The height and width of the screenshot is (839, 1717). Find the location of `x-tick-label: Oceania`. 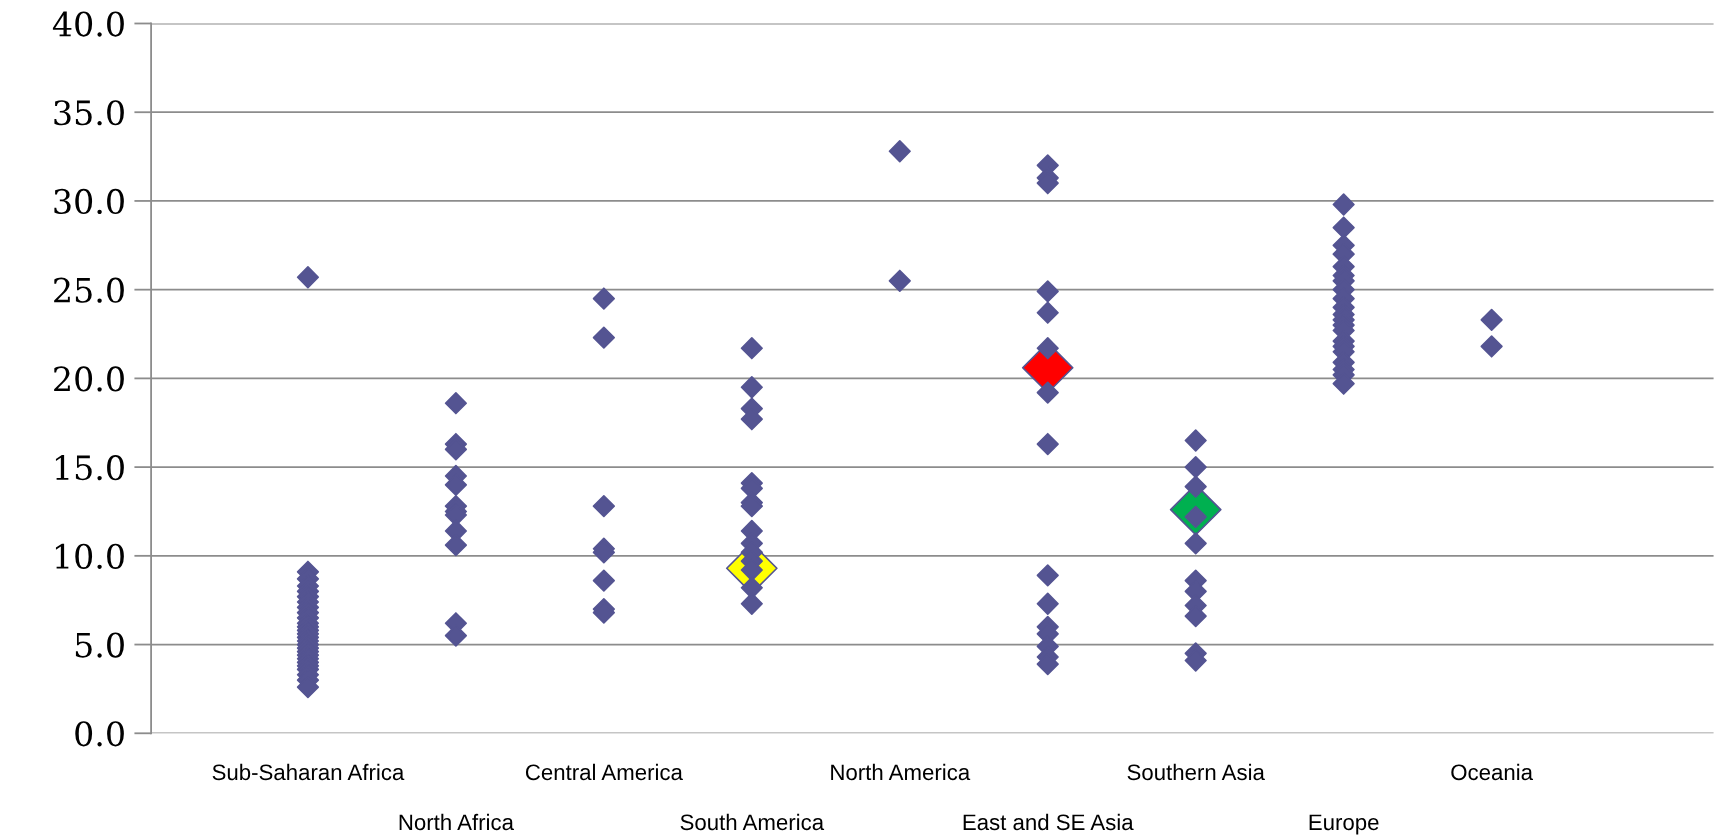

x-tick-label: Oceania is located at coordinates (1492, 772).